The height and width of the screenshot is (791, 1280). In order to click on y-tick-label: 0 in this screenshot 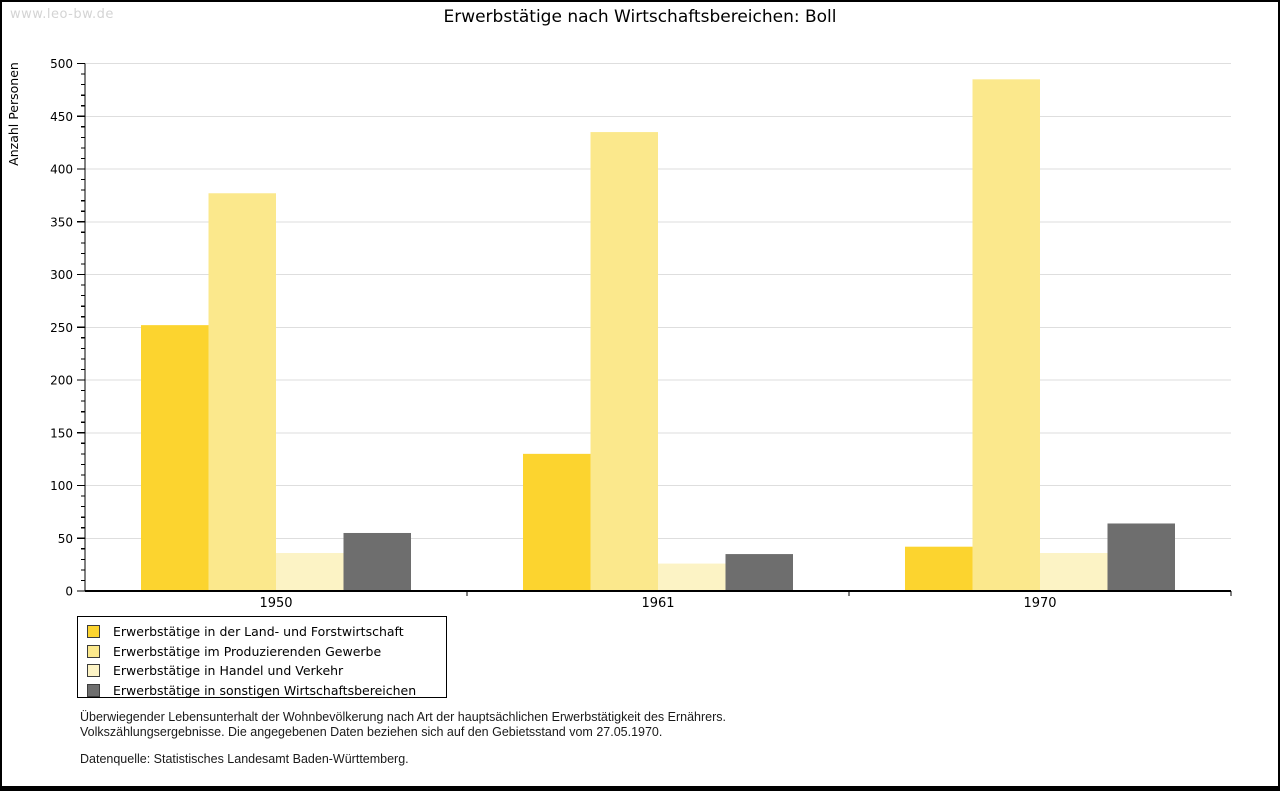, I will do `click(69, 592)`.